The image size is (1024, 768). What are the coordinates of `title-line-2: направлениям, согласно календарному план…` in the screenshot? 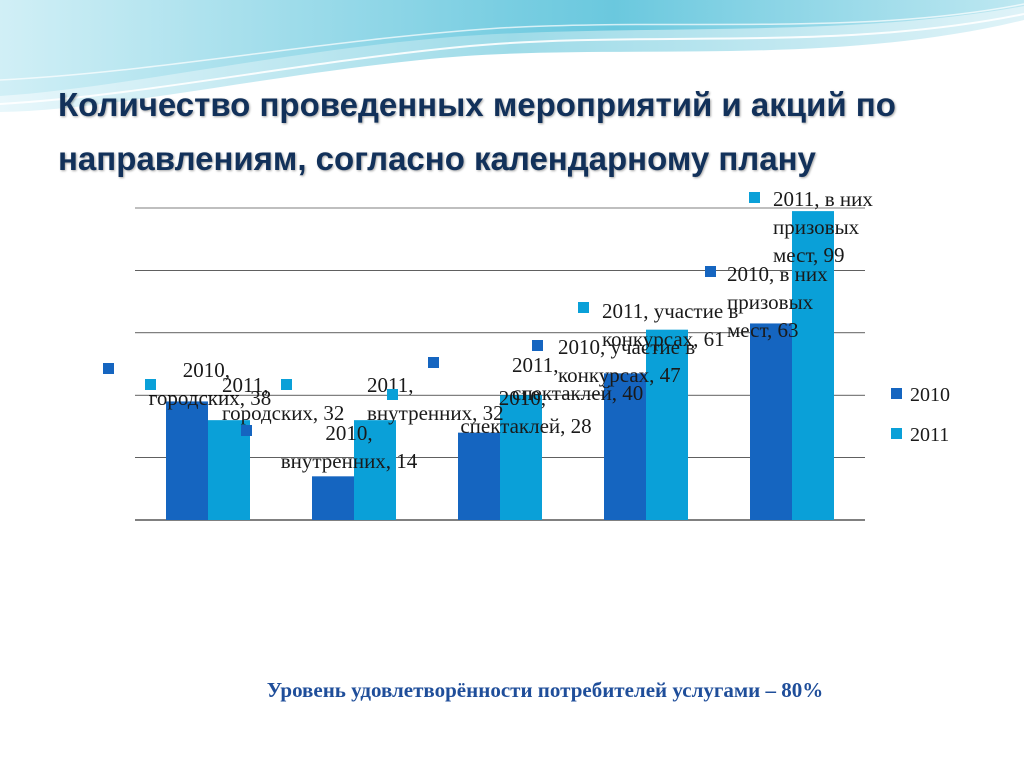 It's located at (437, 158).